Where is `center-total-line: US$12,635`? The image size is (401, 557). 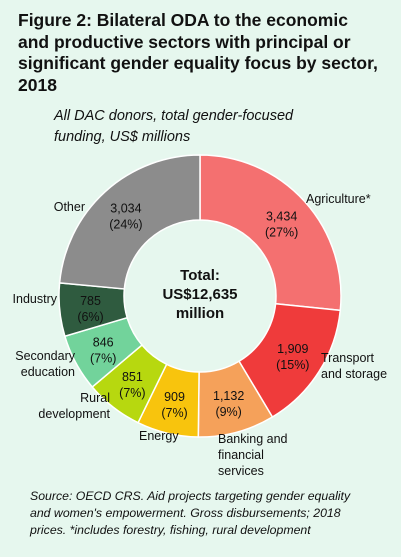
center-total-line: US$12,635 is located at coordinates (199, 294).